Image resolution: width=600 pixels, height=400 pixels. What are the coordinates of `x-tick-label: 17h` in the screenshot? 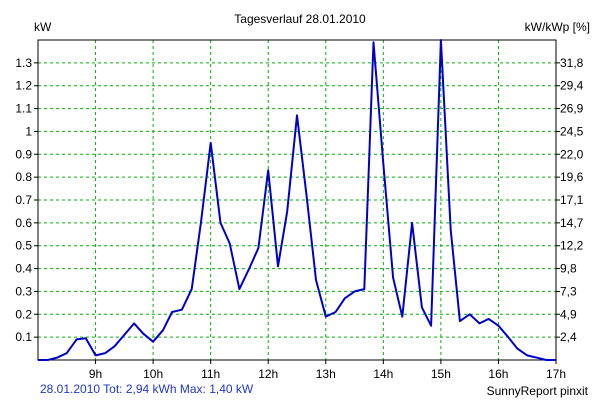 It's located at (556, 374).